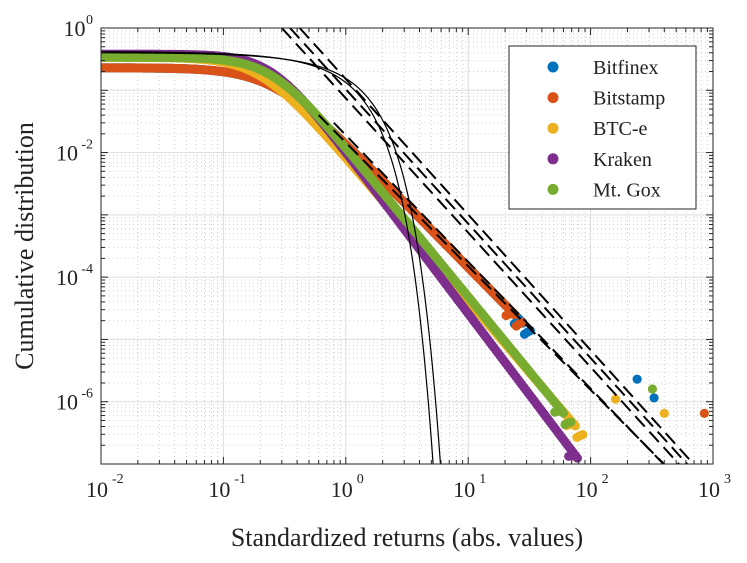  I want to click on x-tick-exponent: 0, so click(360, 479).